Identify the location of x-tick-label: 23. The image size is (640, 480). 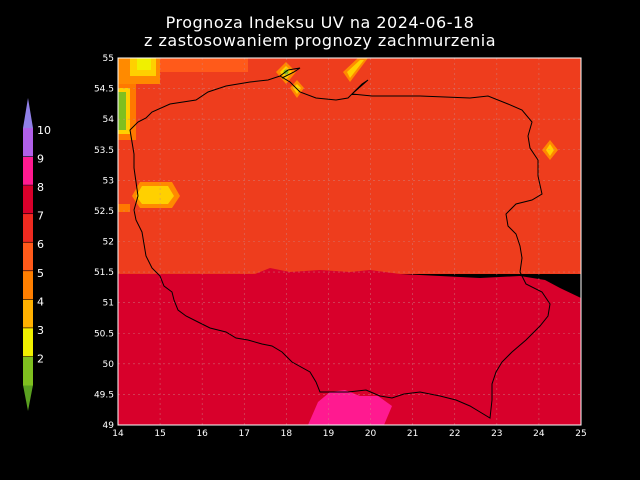
(496, 434).